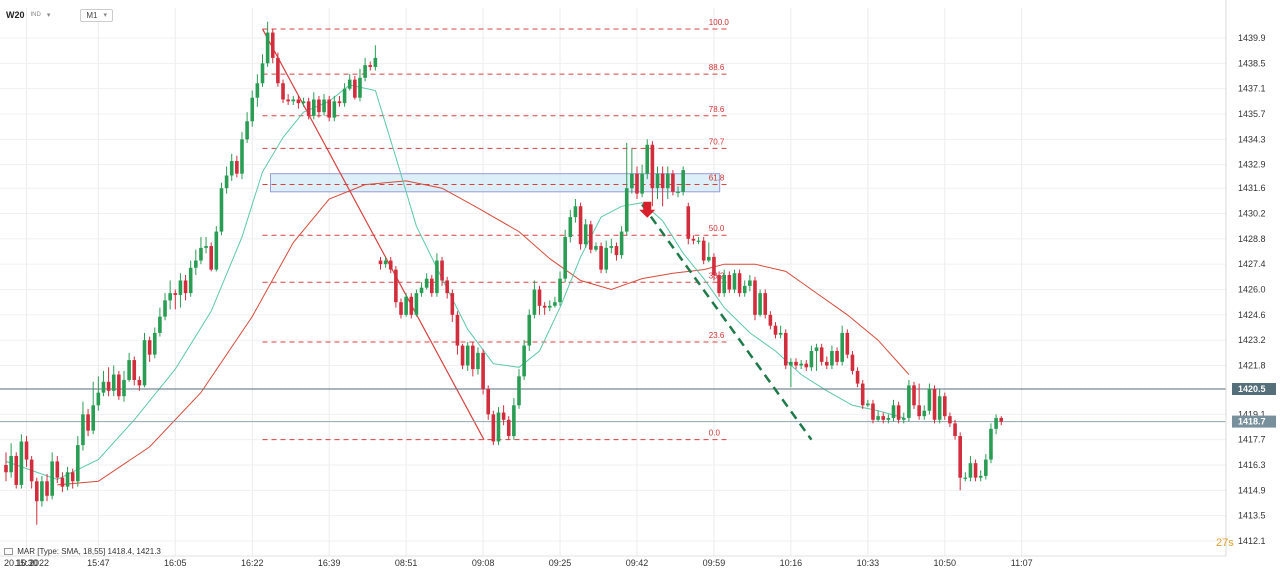  Describe the element at coordinates (15, 15) in the screenshot. I see `symbol-label: W20` at that location.